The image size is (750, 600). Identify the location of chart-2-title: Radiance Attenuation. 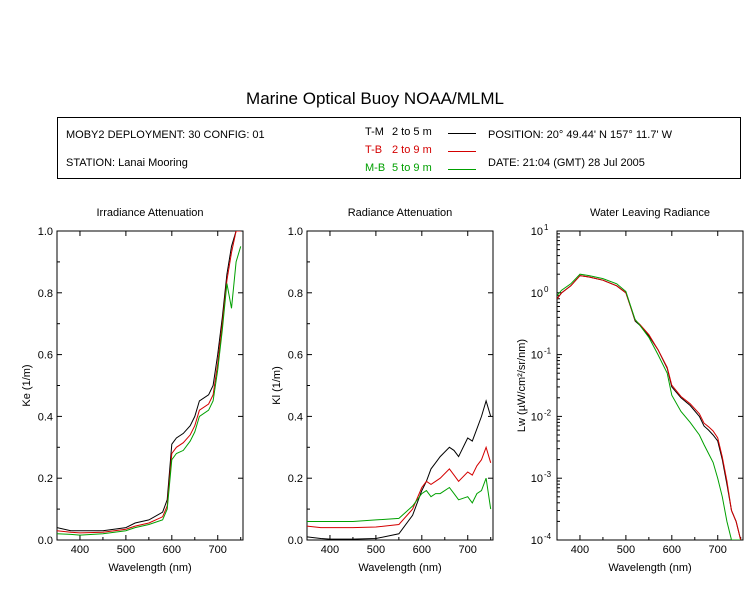
(400, 213).